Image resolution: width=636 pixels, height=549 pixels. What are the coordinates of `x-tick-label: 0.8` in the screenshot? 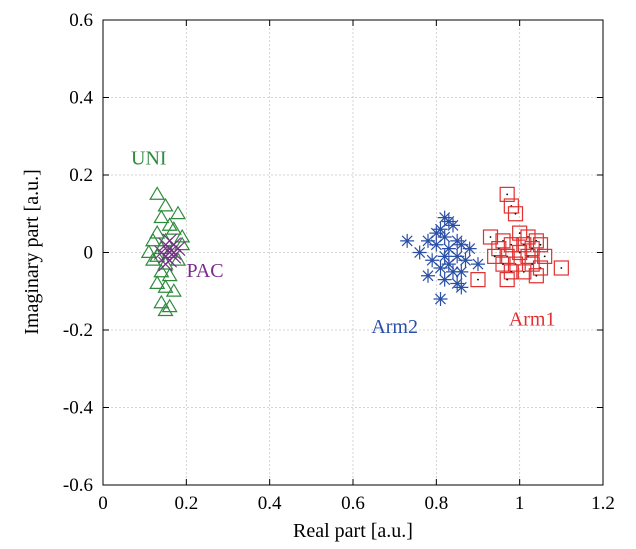 It's located at (436, 503).